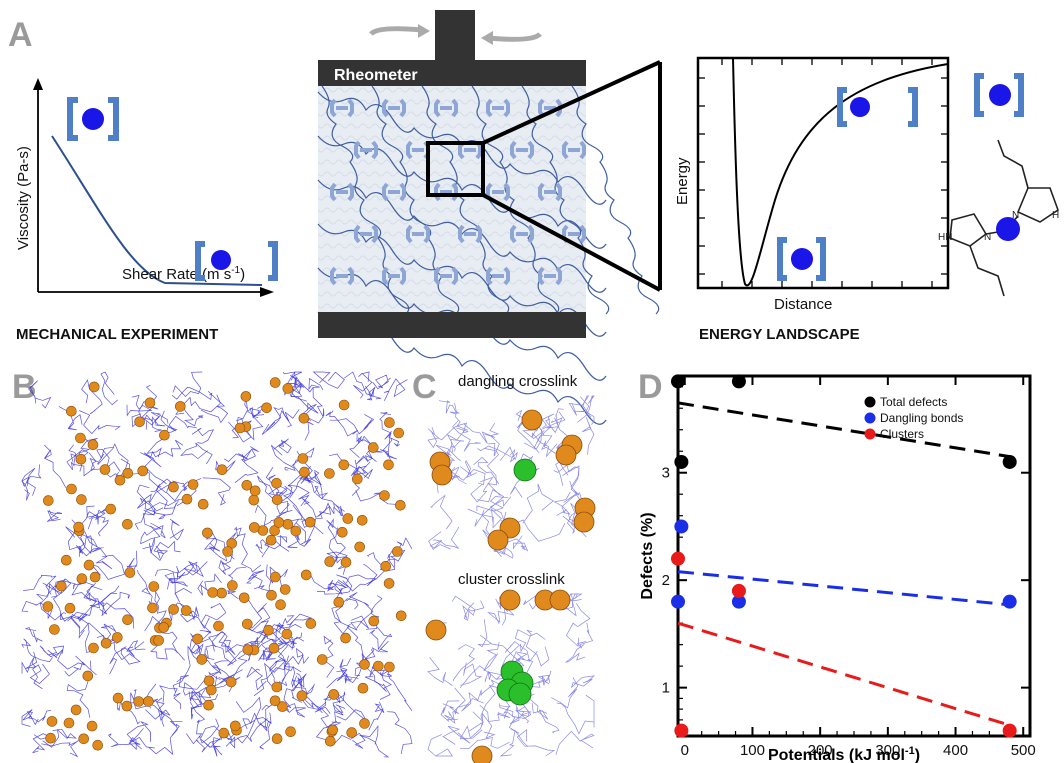 Image resolution: width=1064 pixels, height=763 pixels. What do you see at coordinates (921, 418) in the screenshot?
I see `legend-label: Dangling bonds` at bounding box center [921, 418].